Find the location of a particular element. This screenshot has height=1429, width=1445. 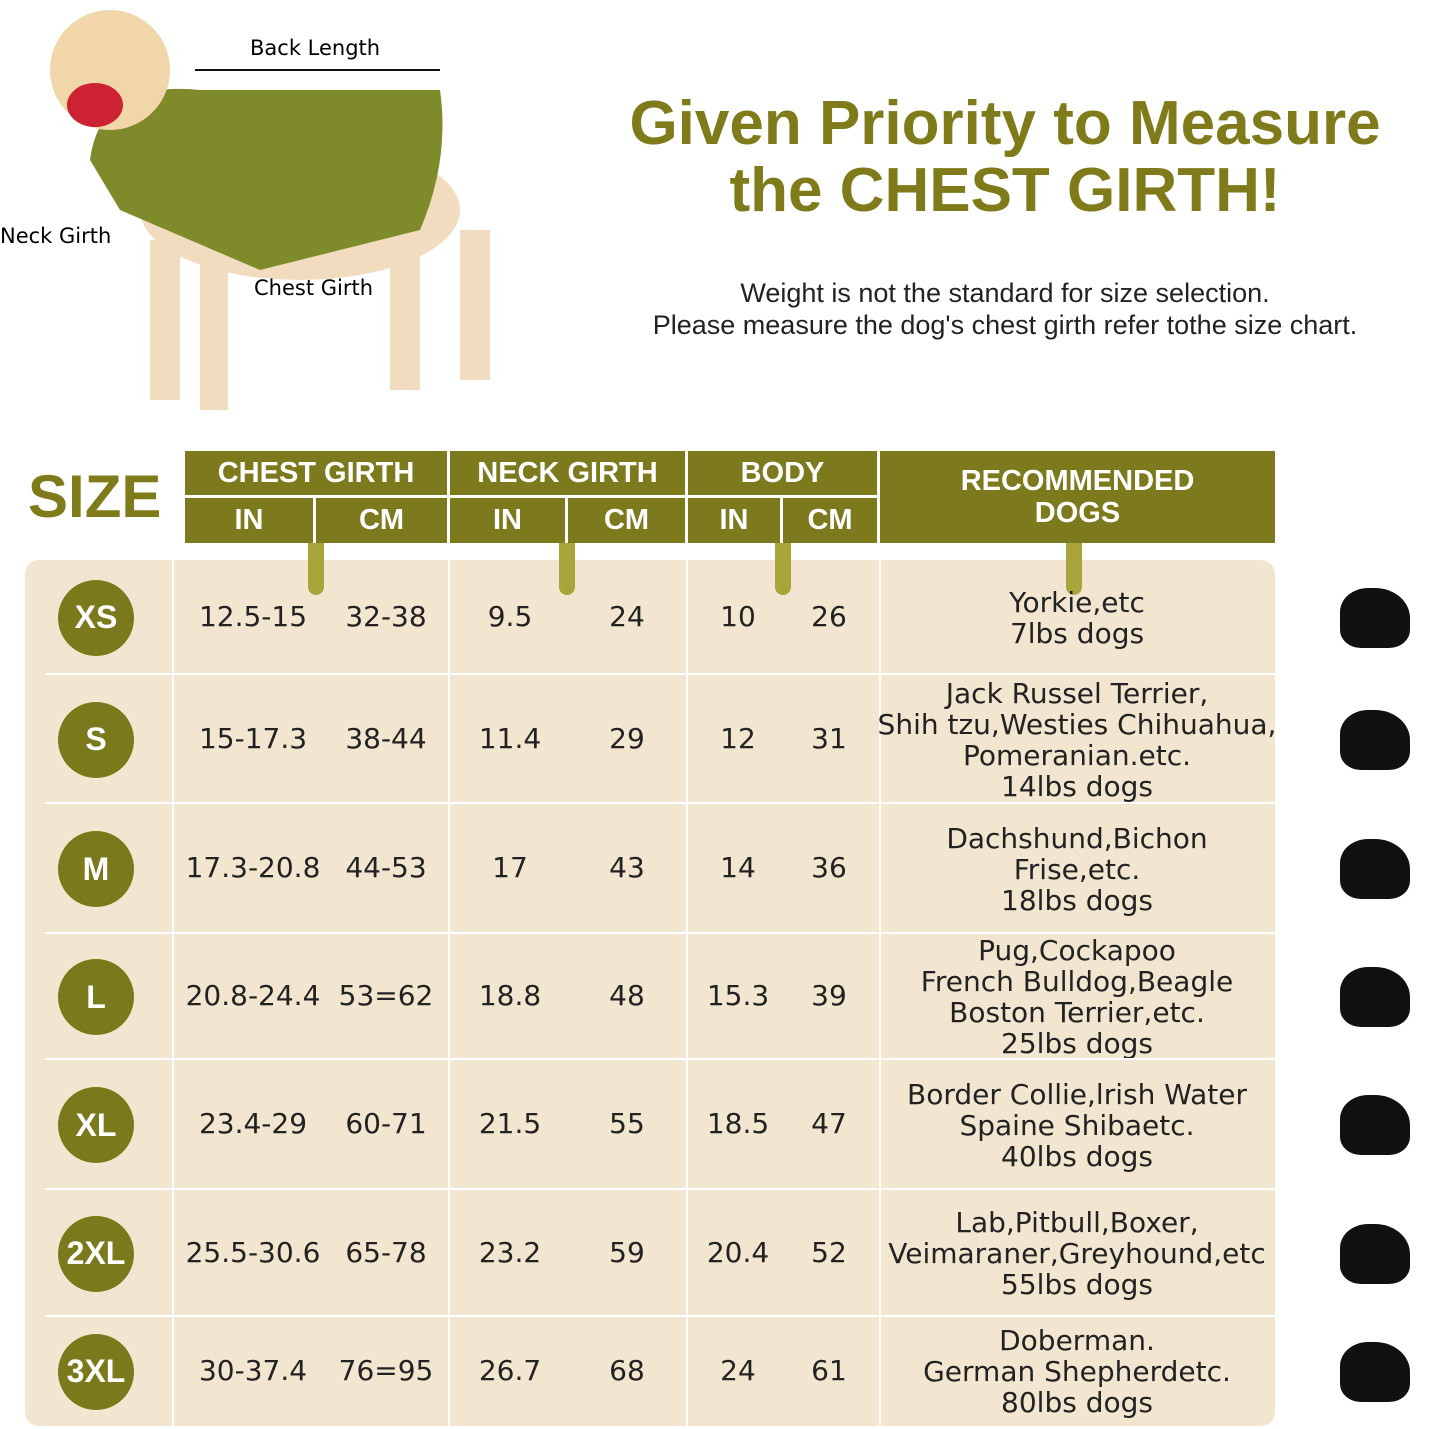

dog-line: Border Collie,lrish Water is located at coordinates (1077, 1094).